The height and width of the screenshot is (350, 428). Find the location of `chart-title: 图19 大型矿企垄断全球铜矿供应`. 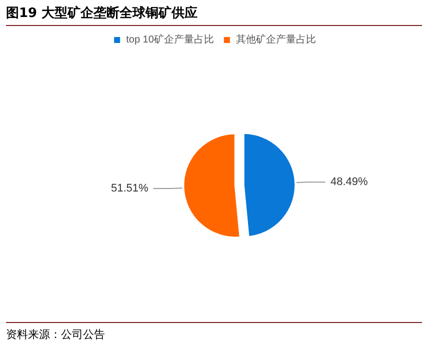

chart-title: 图19 大型矿企垄断全球铜矿供应 is located at coordinates (214, 15).